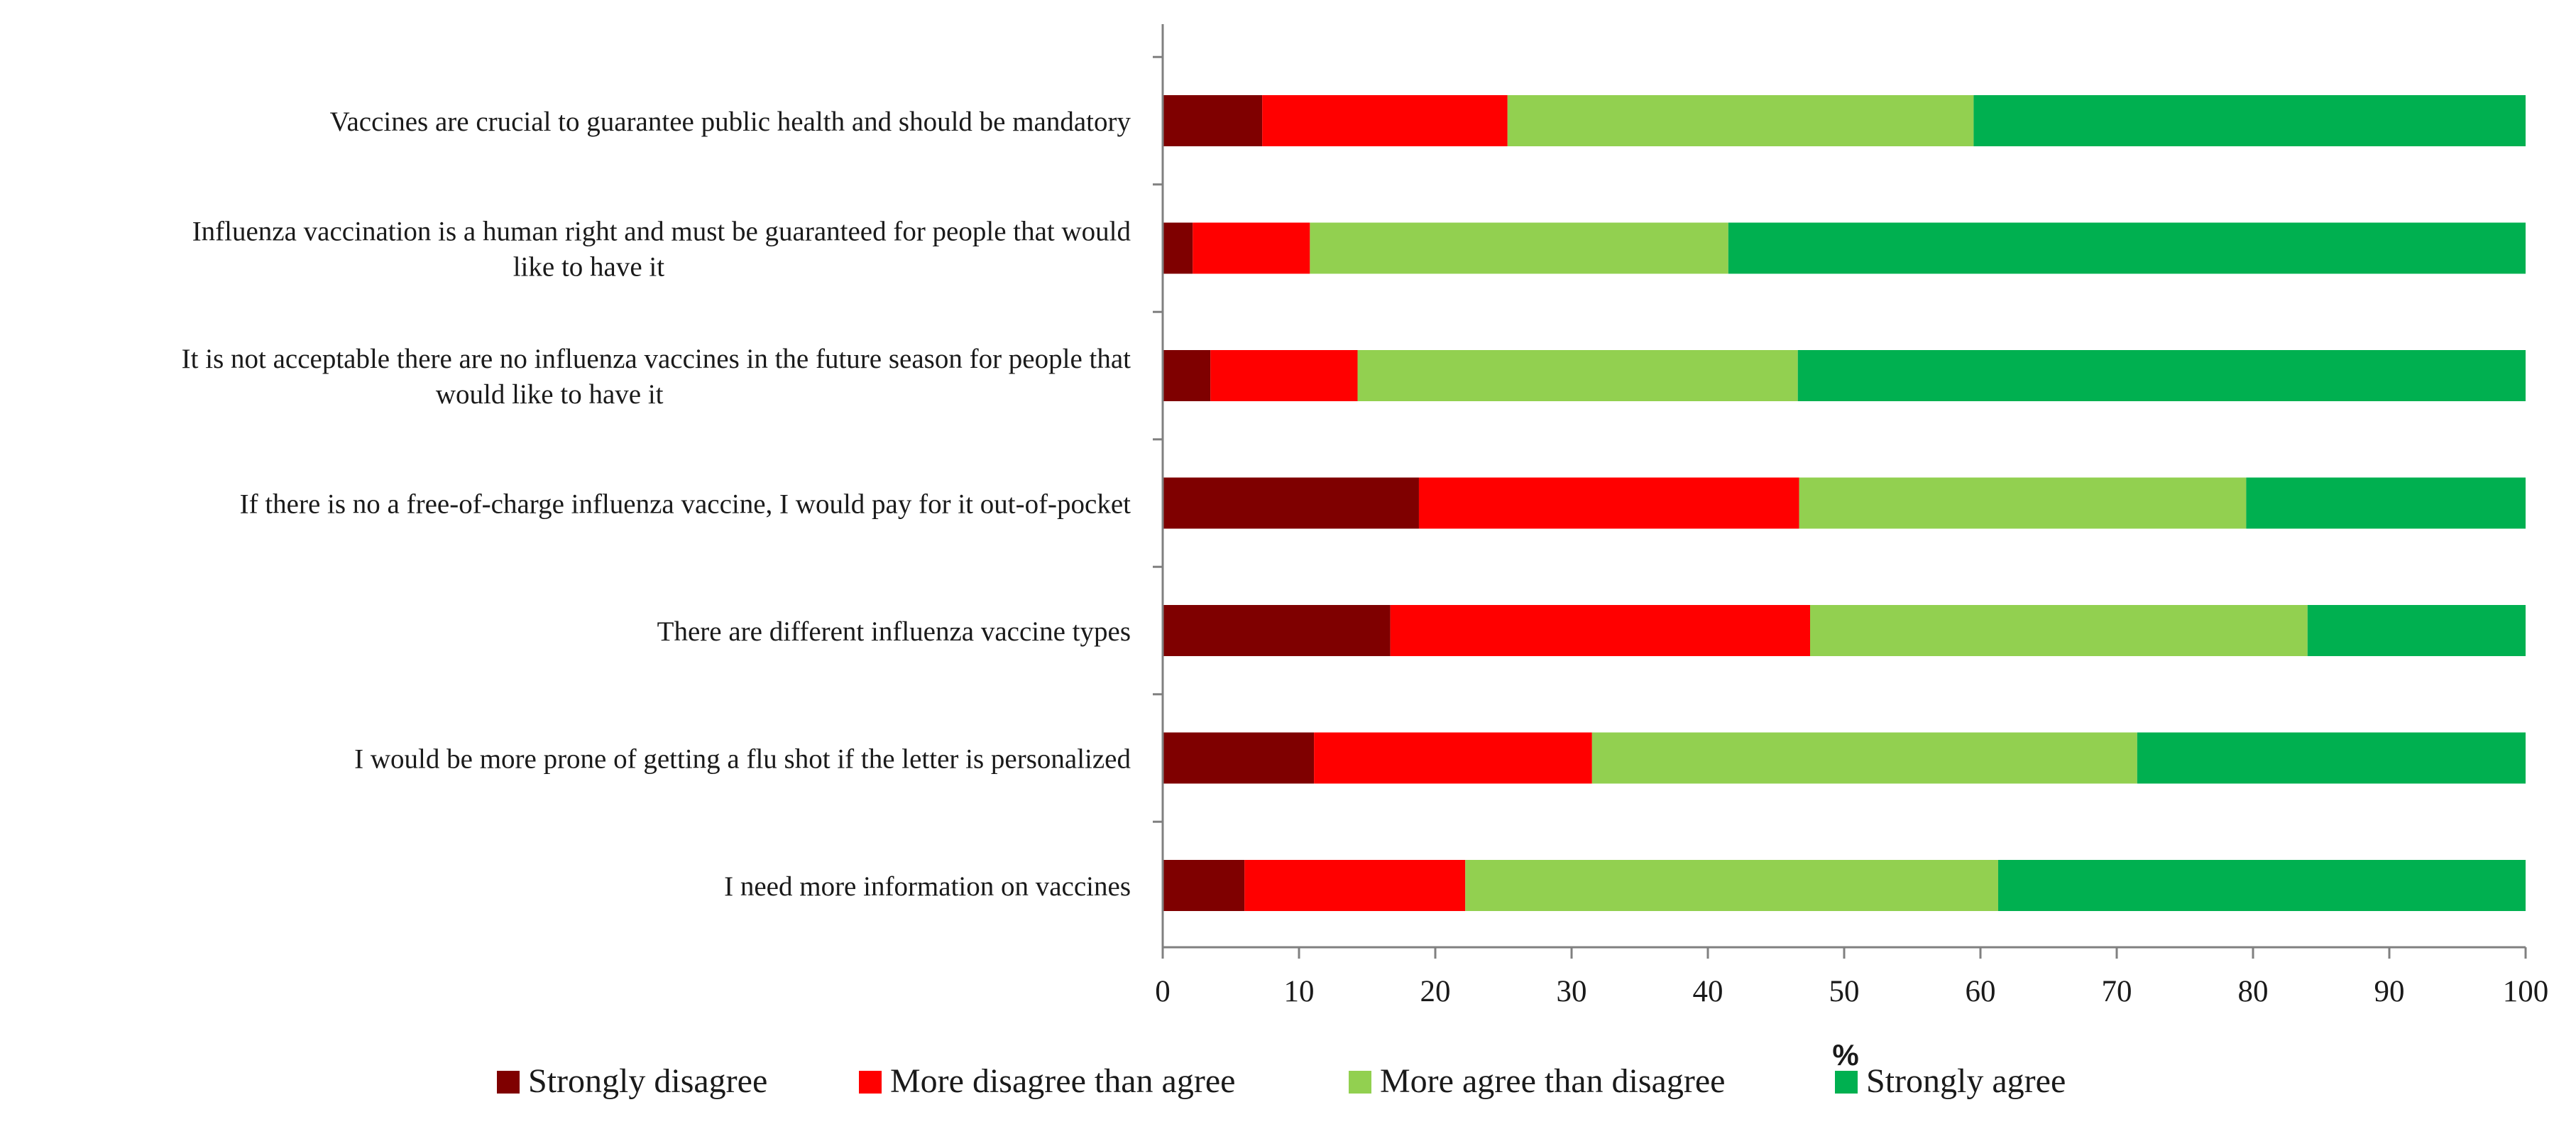 The image size is (2576, 1134). What do you see at coordinates (2389, 991) in the screenshot?
I see `x-tick-label: 90` at bounding box center [2389, 991].